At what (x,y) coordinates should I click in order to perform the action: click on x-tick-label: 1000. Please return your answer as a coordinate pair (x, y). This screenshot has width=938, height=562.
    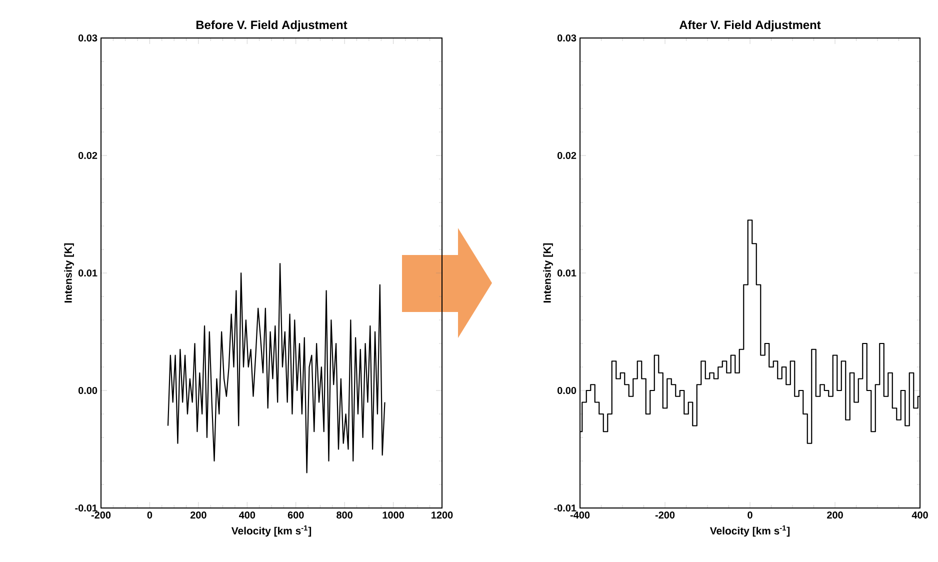
    Looking at the image, I should click on (393, 515).